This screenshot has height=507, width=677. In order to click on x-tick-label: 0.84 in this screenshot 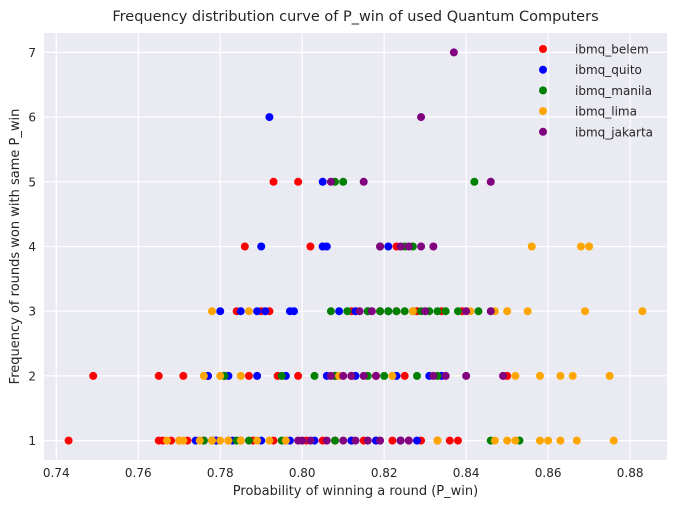, I will do `click(466, 473)`.